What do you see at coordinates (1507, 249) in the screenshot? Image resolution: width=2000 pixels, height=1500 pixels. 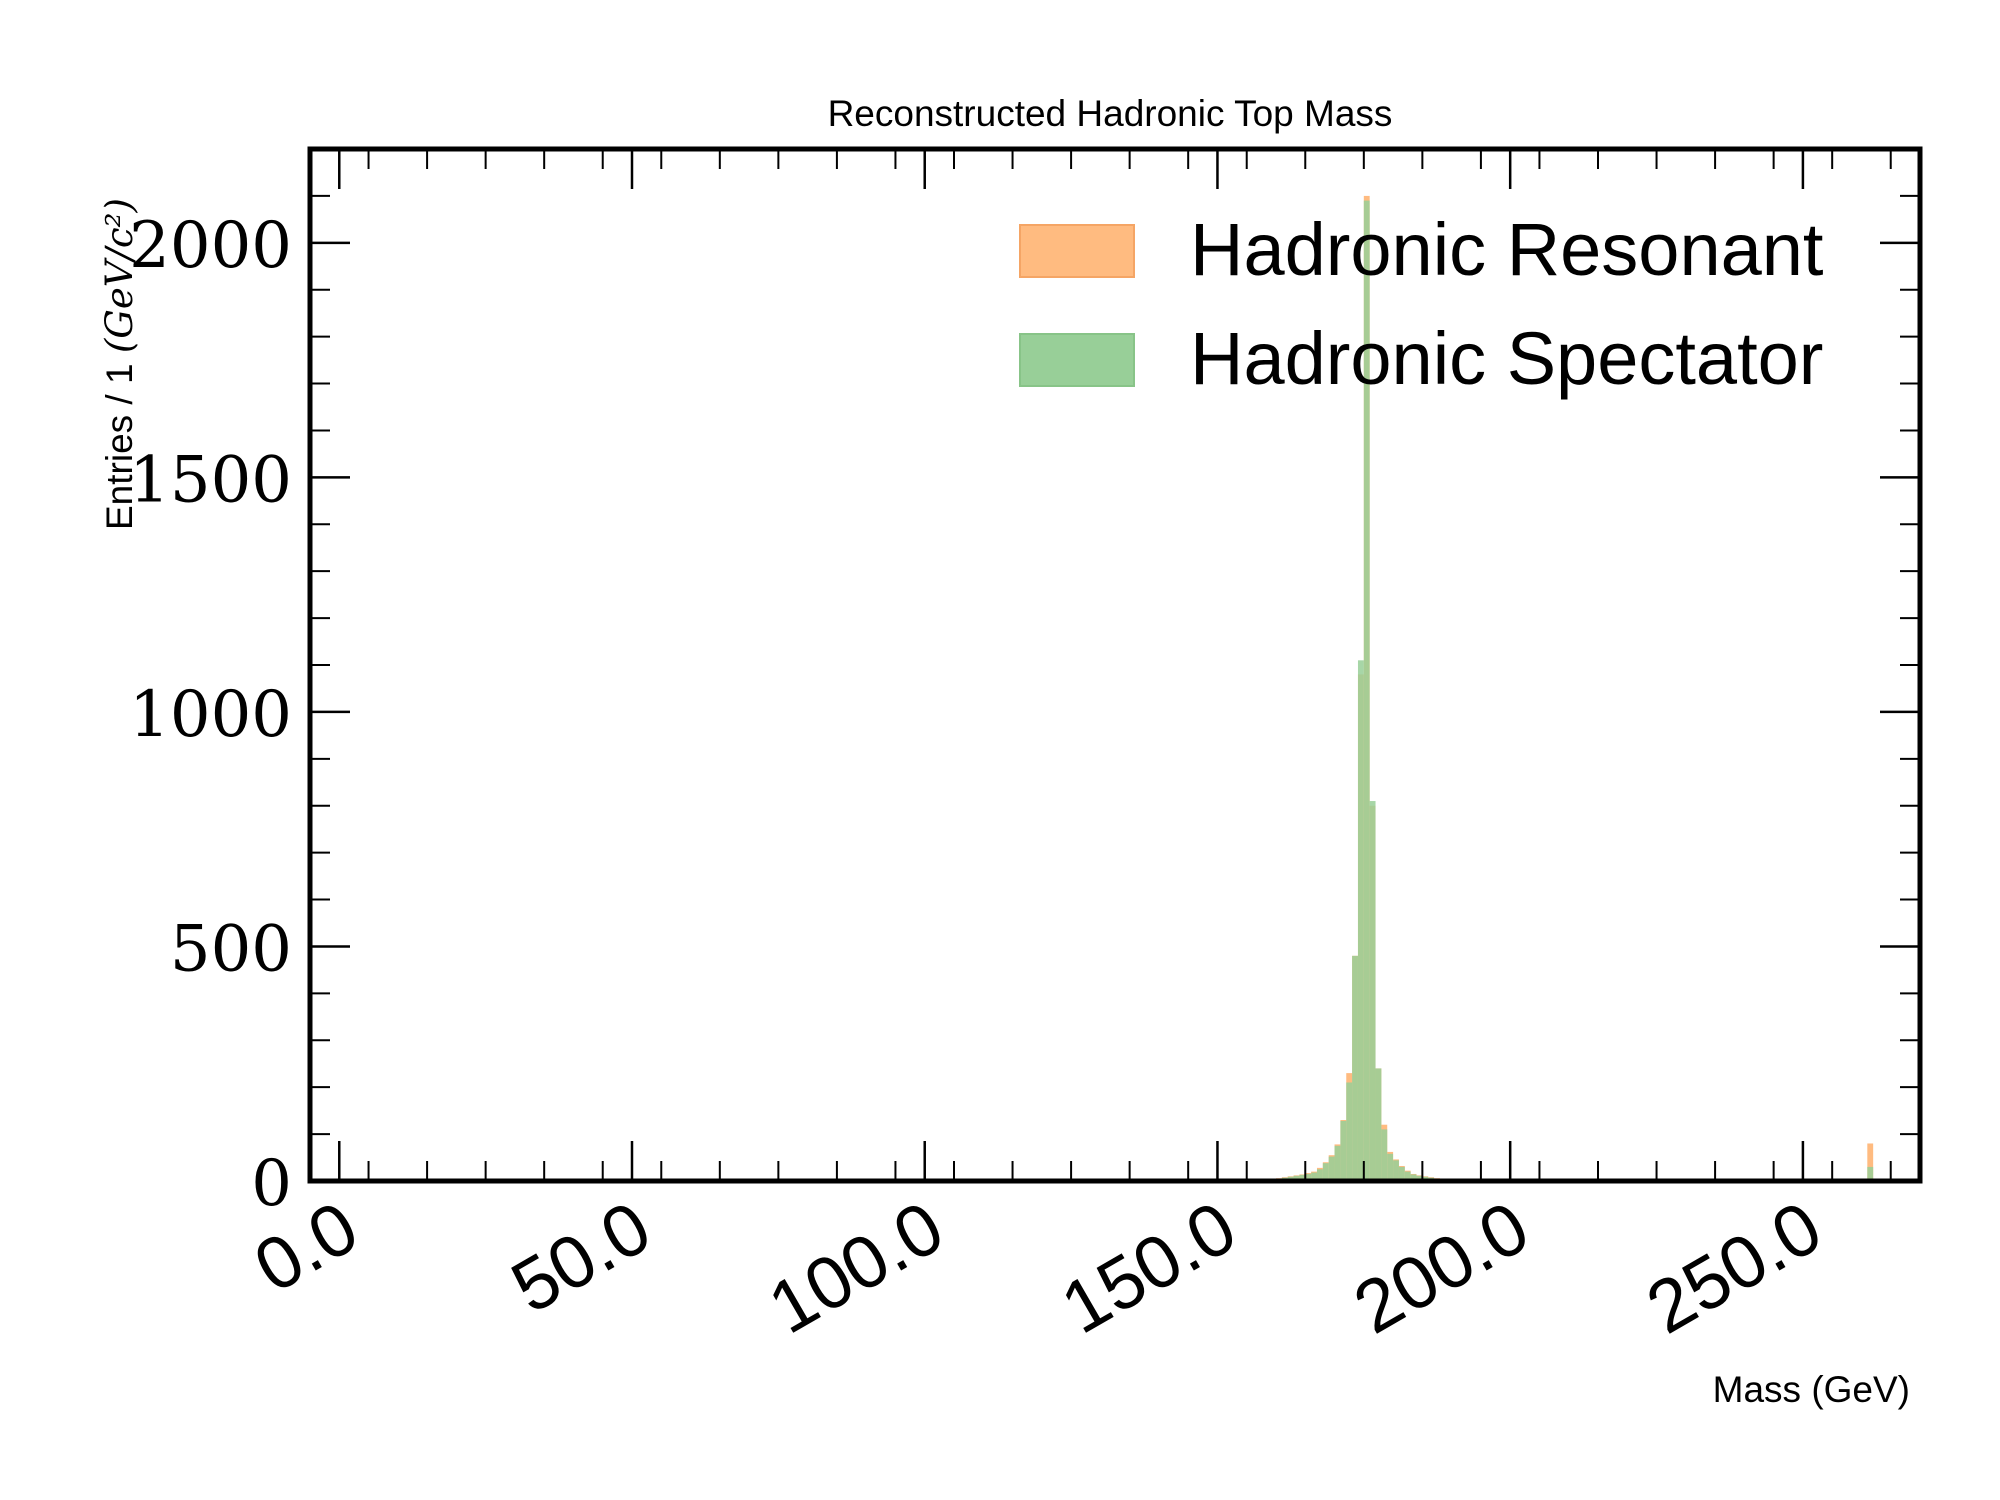 I see `legend-label-resonant: Hadronic Resonant` at bounding box center [1507, 249].